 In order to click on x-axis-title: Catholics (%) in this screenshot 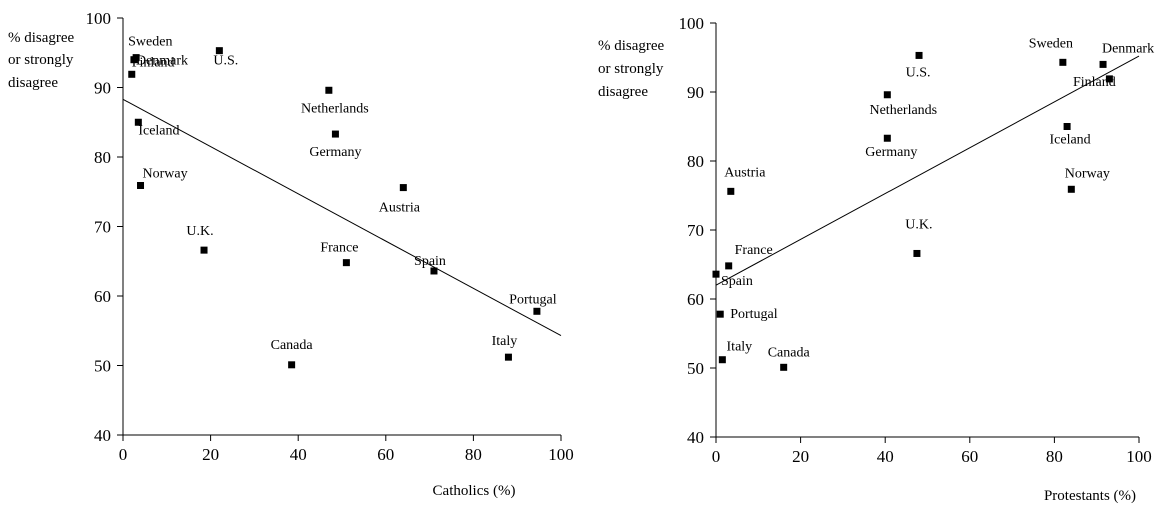, I will do `click(474, 491)`.